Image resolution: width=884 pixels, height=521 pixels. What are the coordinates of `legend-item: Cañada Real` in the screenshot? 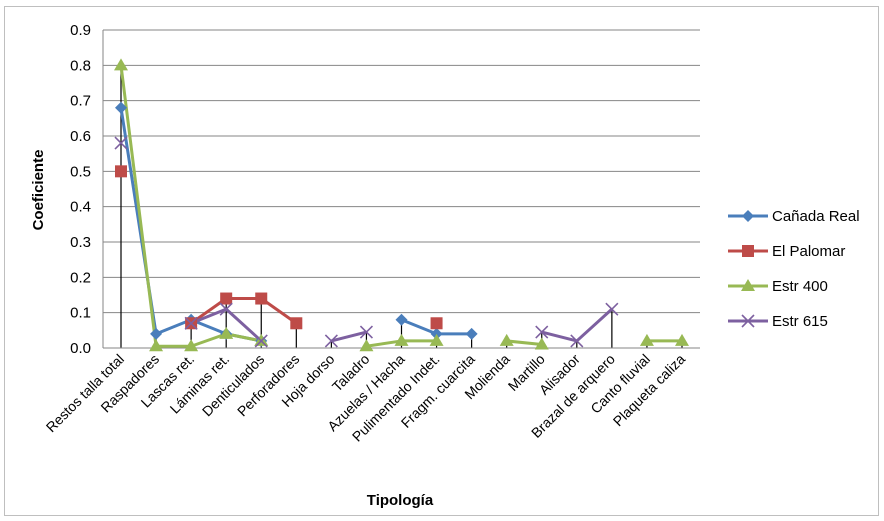 It's located at (794, 216).